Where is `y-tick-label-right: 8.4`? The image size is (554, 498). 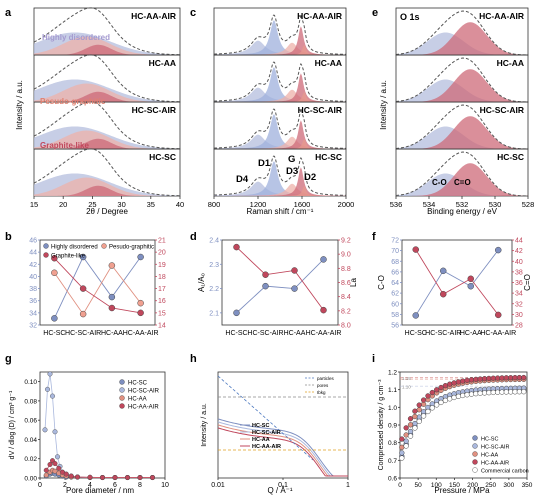
y-tick-label-right: 8.4 is located at coordinates (346, 297).